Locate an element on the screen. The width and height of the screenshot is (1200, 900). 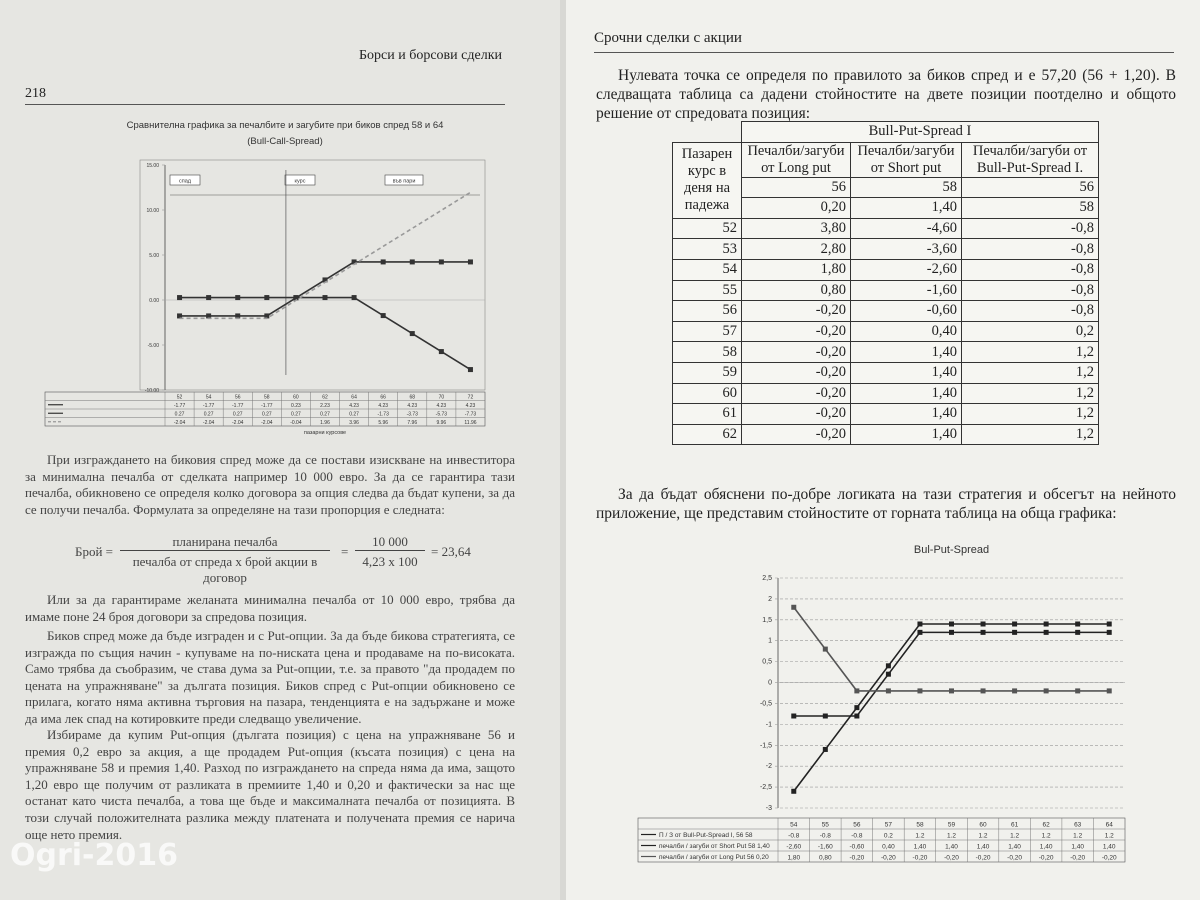
legend-label: печалби / загуби от Short Put 58 1,40 is located at coordinates (714, 846).